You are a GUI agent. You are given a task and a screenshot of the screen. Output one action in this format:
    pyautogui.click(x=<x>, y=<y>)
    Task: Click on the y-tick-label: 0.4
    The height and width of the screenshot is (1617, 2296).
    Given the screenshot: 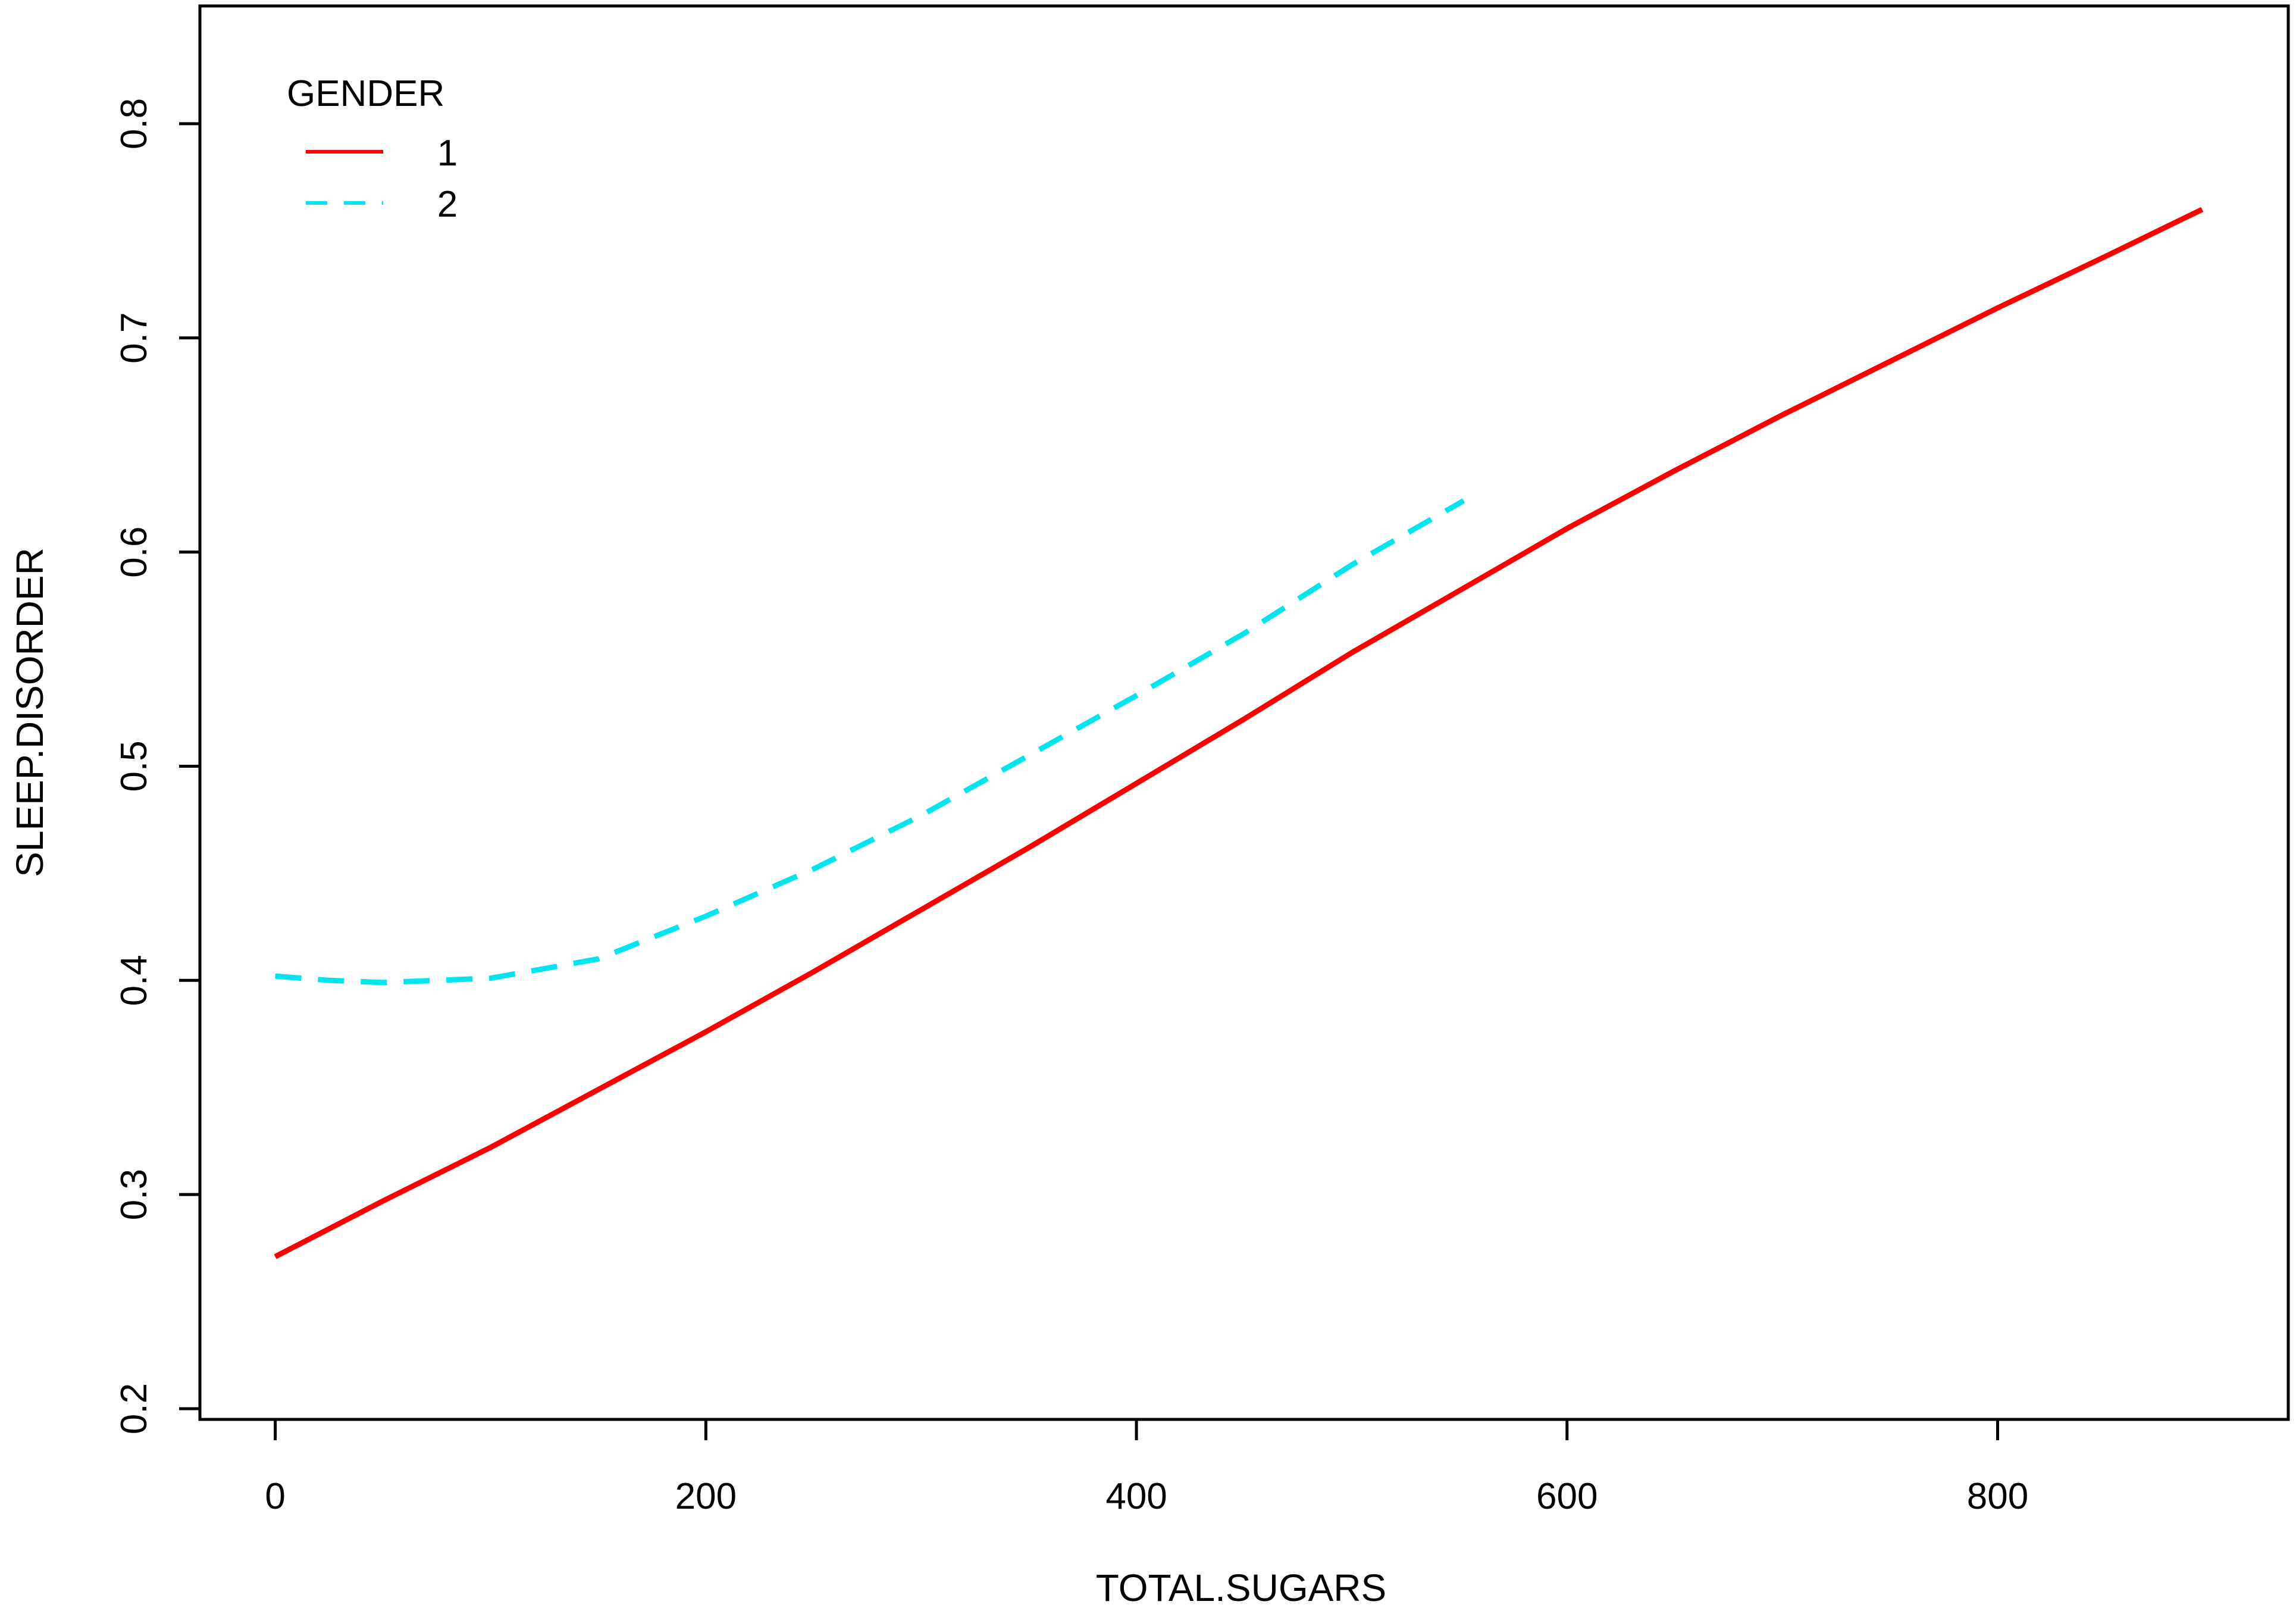 What is the action you would take?
    pyautogui.click(x=134, y=980)
    